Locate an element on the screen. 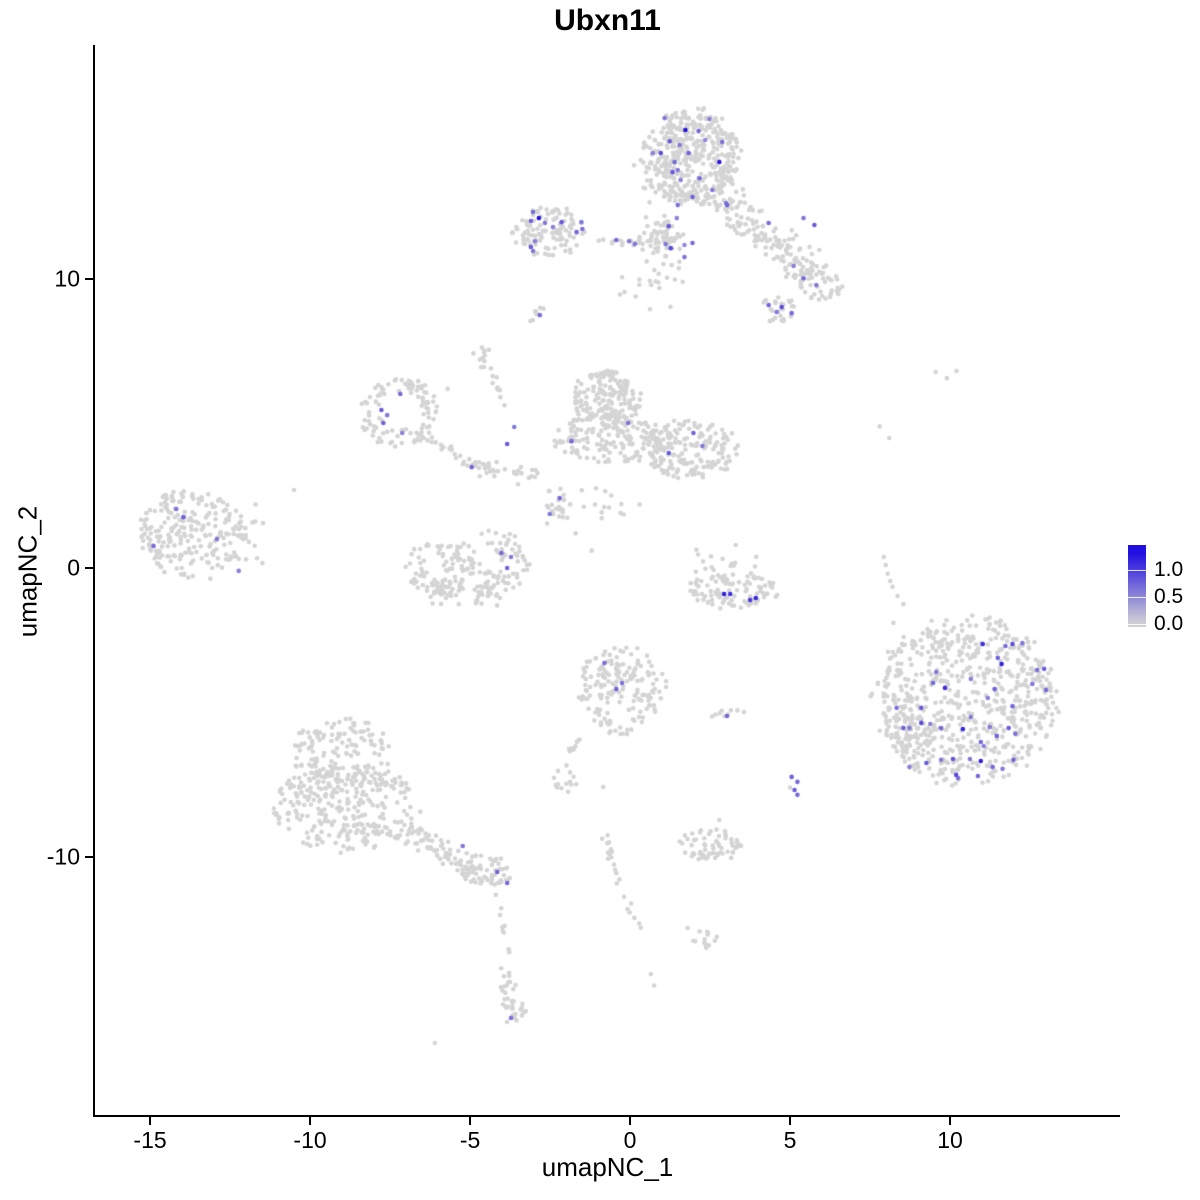 Image resolution: width=1200 pixels, height=1200 pixels. y-tick-label: -10 is located at coordinates (63, 856).